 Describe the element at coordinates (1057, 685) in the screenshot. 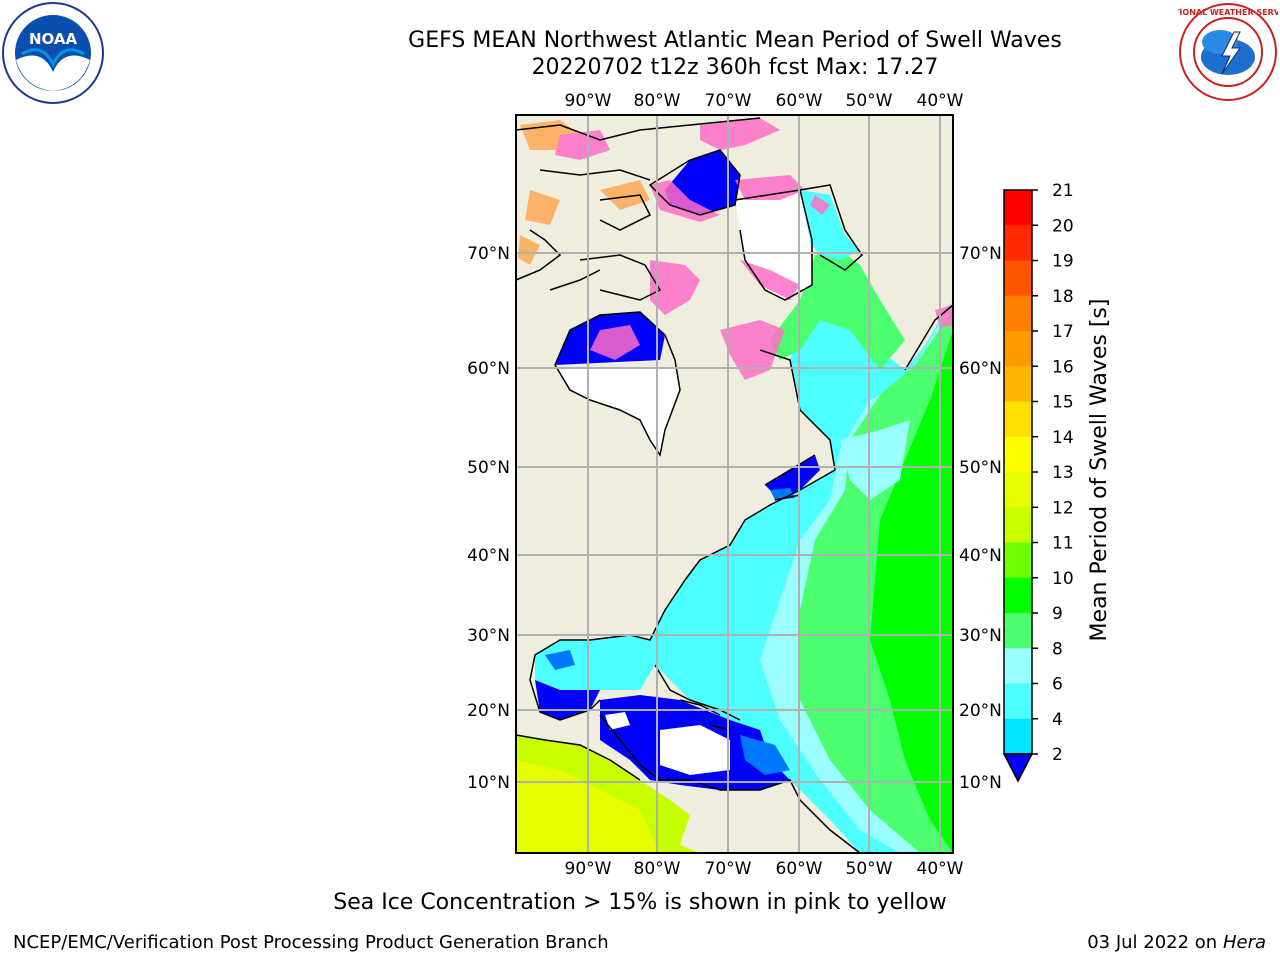

I see `colorbar-tick-label: 6` at that location.